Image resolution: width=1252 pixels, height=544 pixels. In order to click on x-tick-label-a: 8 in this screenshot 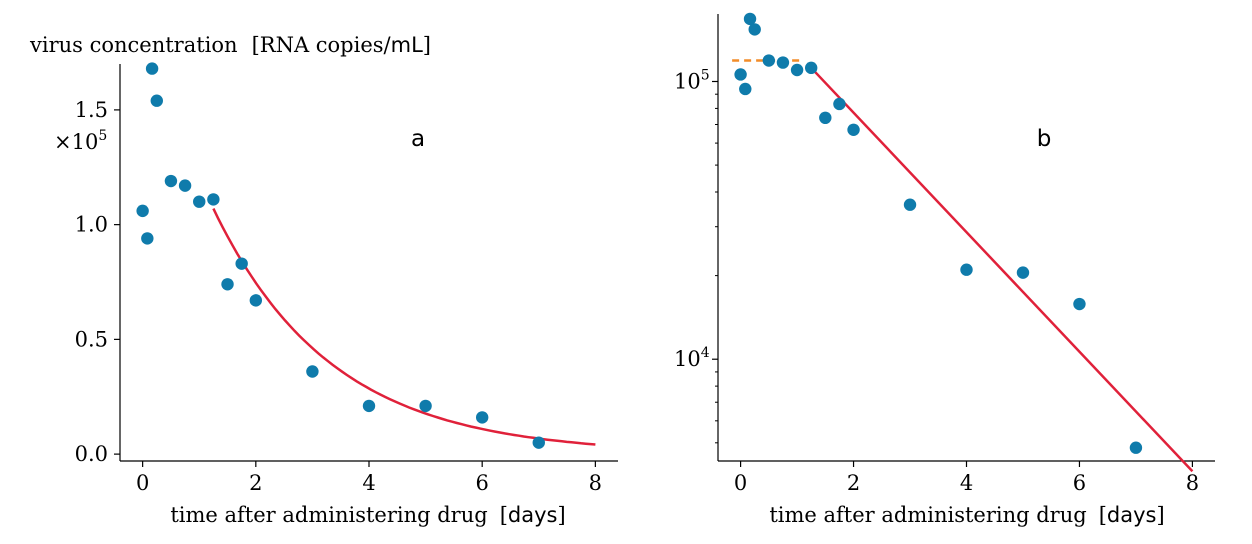, I will do `click(595, 483)`.